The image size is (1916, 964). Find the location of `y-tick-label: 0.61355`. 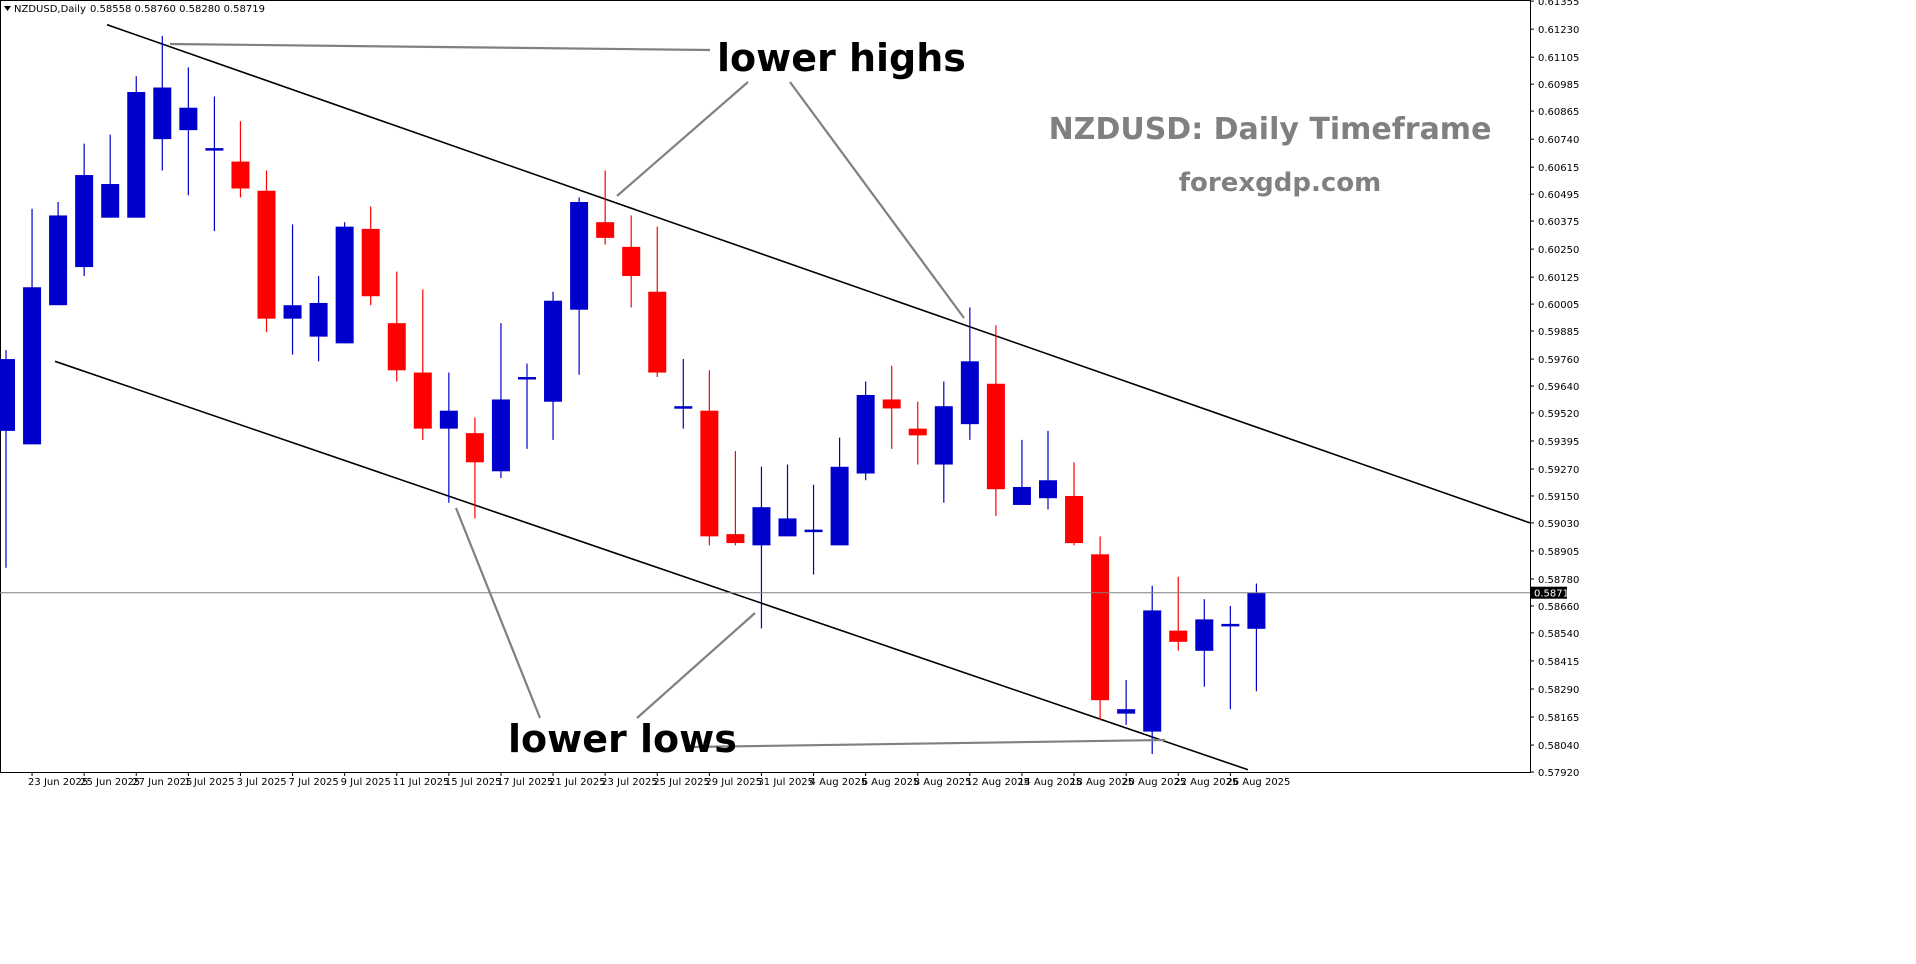

y-tick-label: 0.61355 is located at coordinates (1558, 4).